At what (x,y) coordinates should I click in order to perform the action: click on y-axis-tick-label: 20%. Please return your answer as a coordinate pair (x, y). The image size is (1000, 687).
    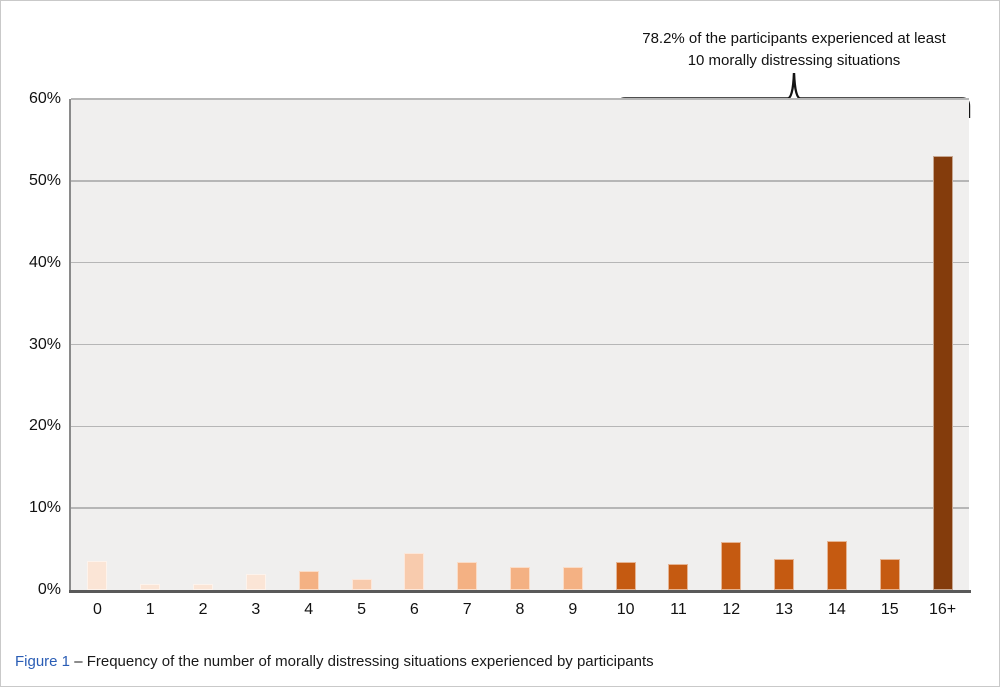
    Looking at the image, I should click on (44, 426).